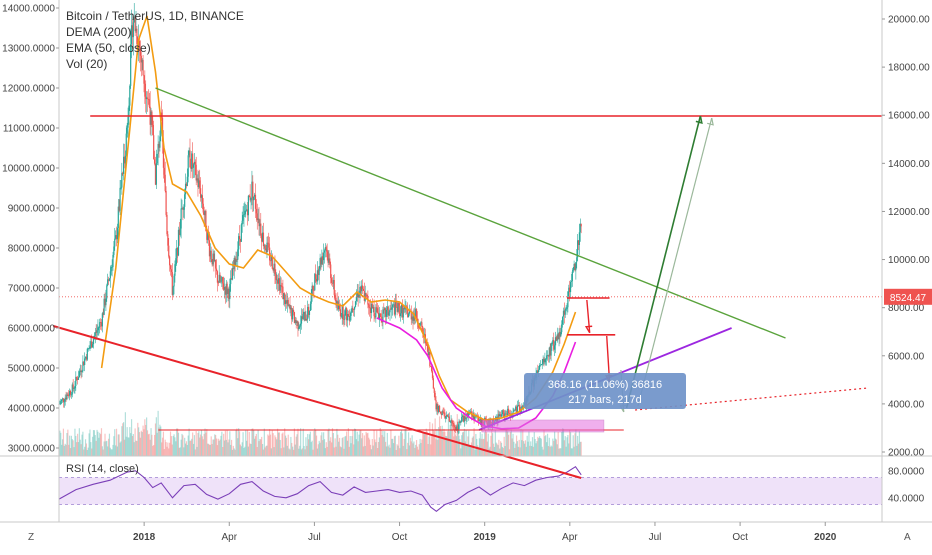 The image size is (932, 555). Describe the element at coordinates (31, 537) in the screenshot. I see `timezone-z-button: Z` at that location.